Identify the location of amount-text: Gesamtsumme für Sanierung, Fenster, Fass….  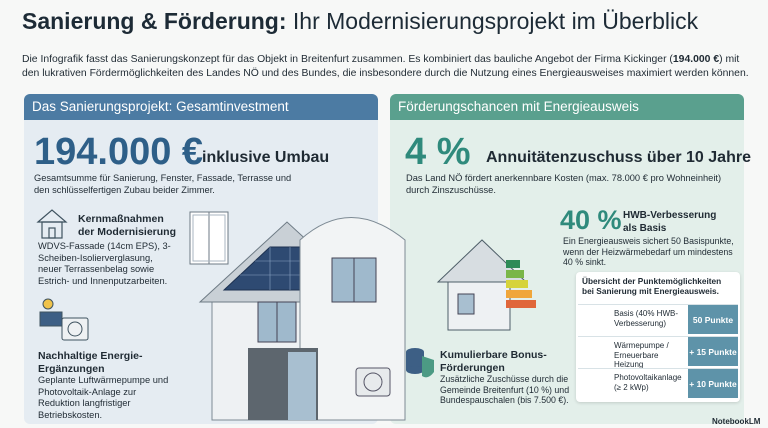
(163, 184).